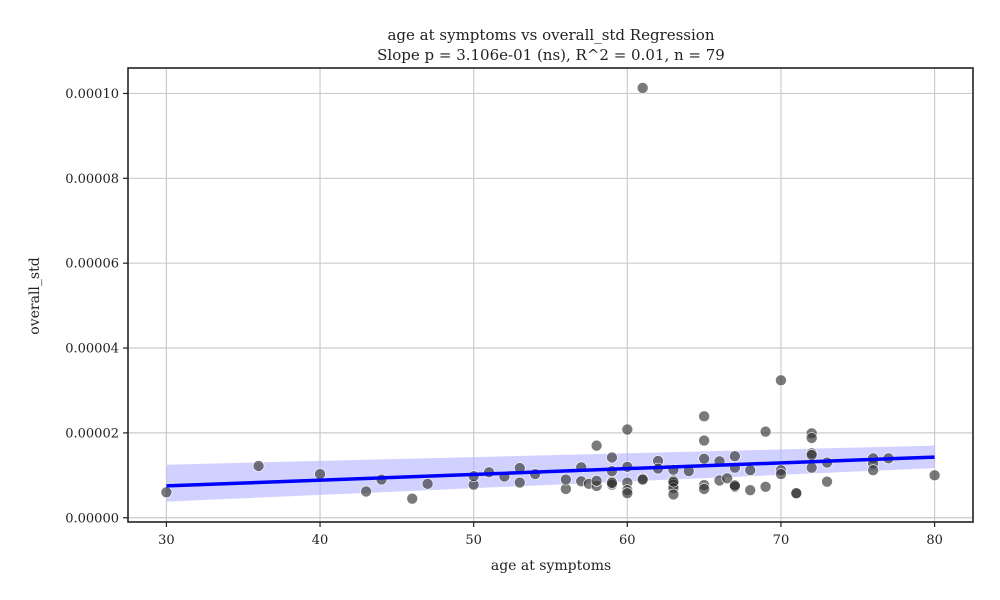 Image resolution: width=1000 pixels, height=600 pixels. What do you see at coordinates (92, 179) in the screenshot?
I see `y-tick-label: 0.00008` at bounding box center [92, 179].